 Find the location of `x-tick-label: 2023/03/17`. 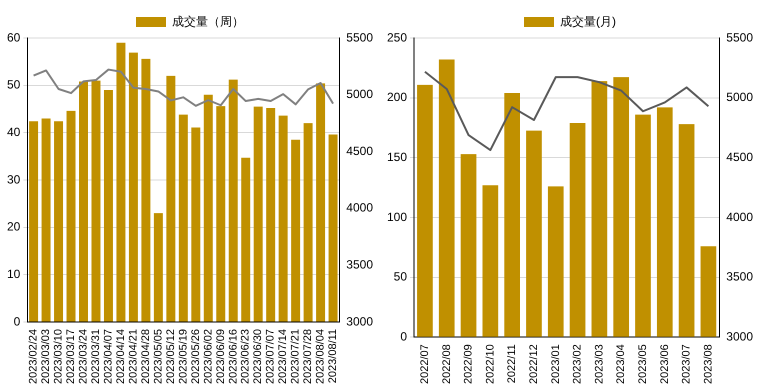

x-tick-label: 2023/03/17 is located at coordinates (71, 356).